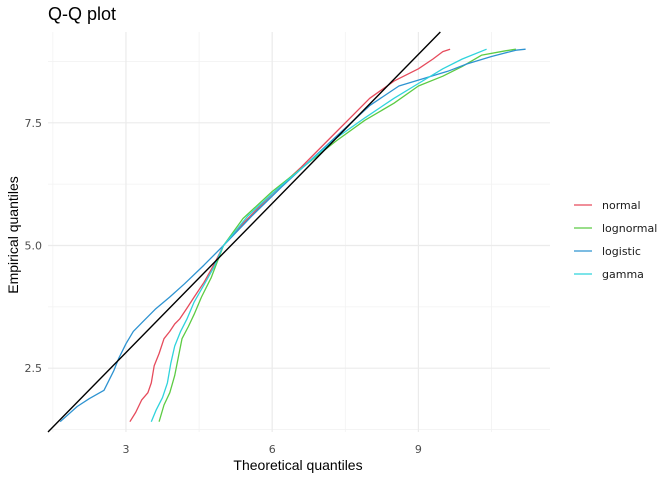 The width and height of the screenshot is (672, 480). I want to click on x-axis-title: Theoretical quantiles, so click(297, 465).